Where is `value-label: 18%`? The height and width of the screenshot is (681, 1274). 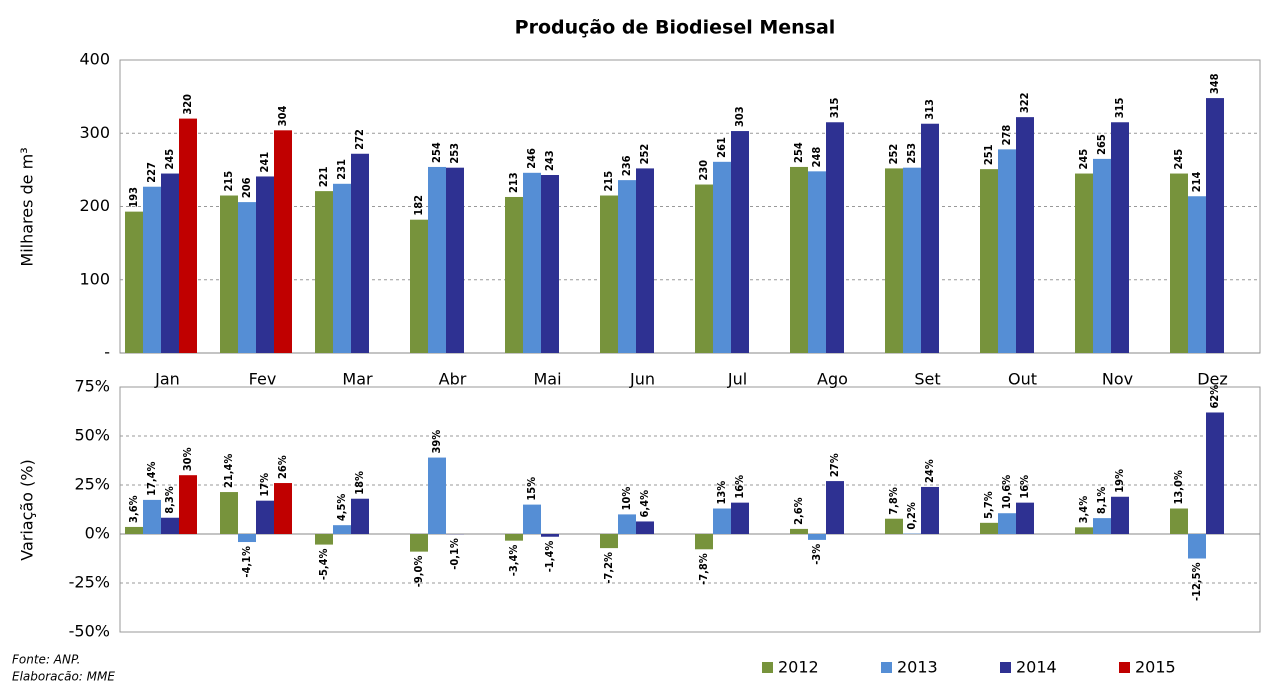 value-label: 18% is located at coordinates (359, 483).